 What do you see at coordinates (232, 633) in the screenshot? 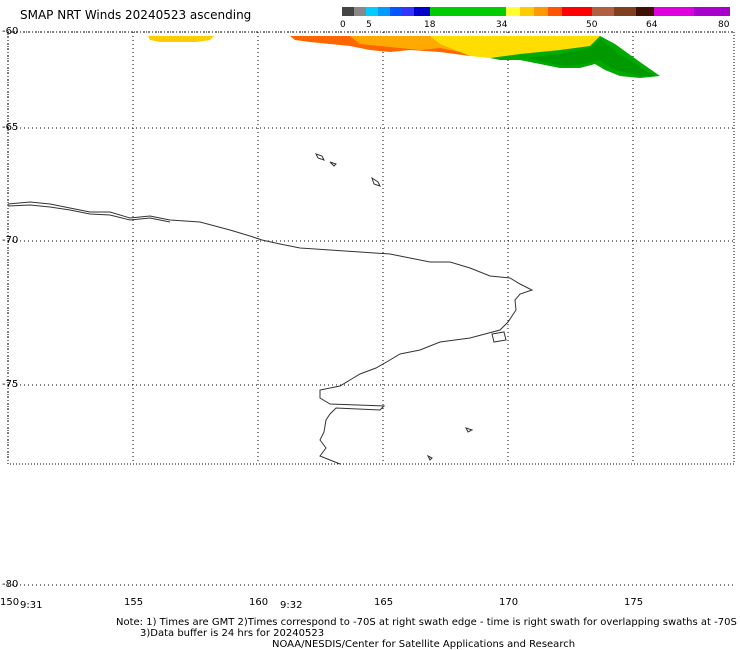
I see `note-line-2: 3)Data buffer is 24 hrs for 20240523` at bounding box center [232, 633].